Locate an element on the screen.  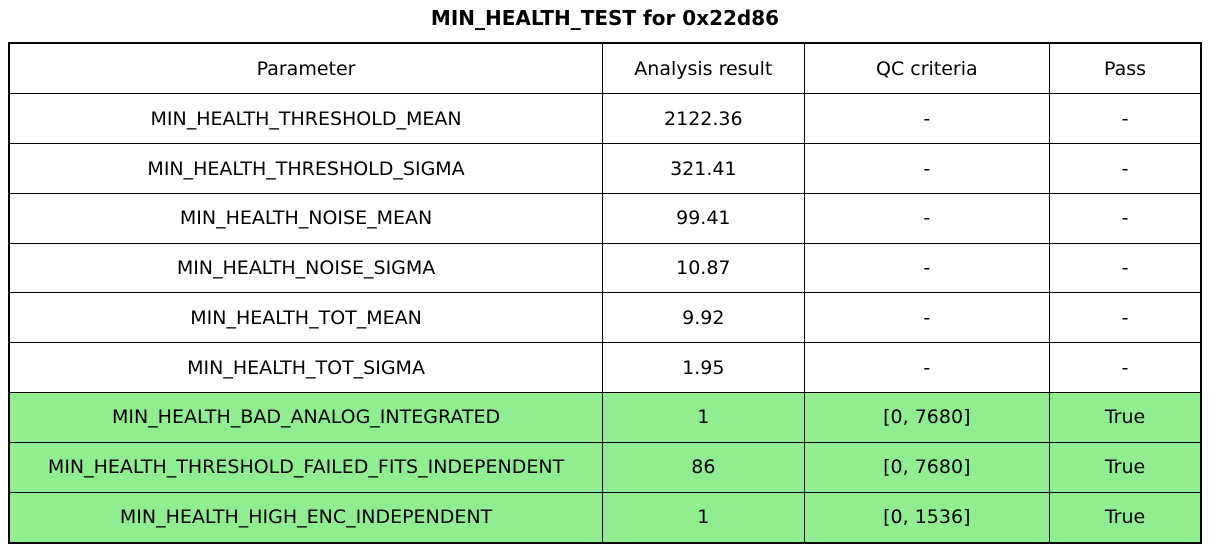
table-row: MIN_HEALTH_NOISE_MEAN 99.41 - - is located at coordinates (605, 218).